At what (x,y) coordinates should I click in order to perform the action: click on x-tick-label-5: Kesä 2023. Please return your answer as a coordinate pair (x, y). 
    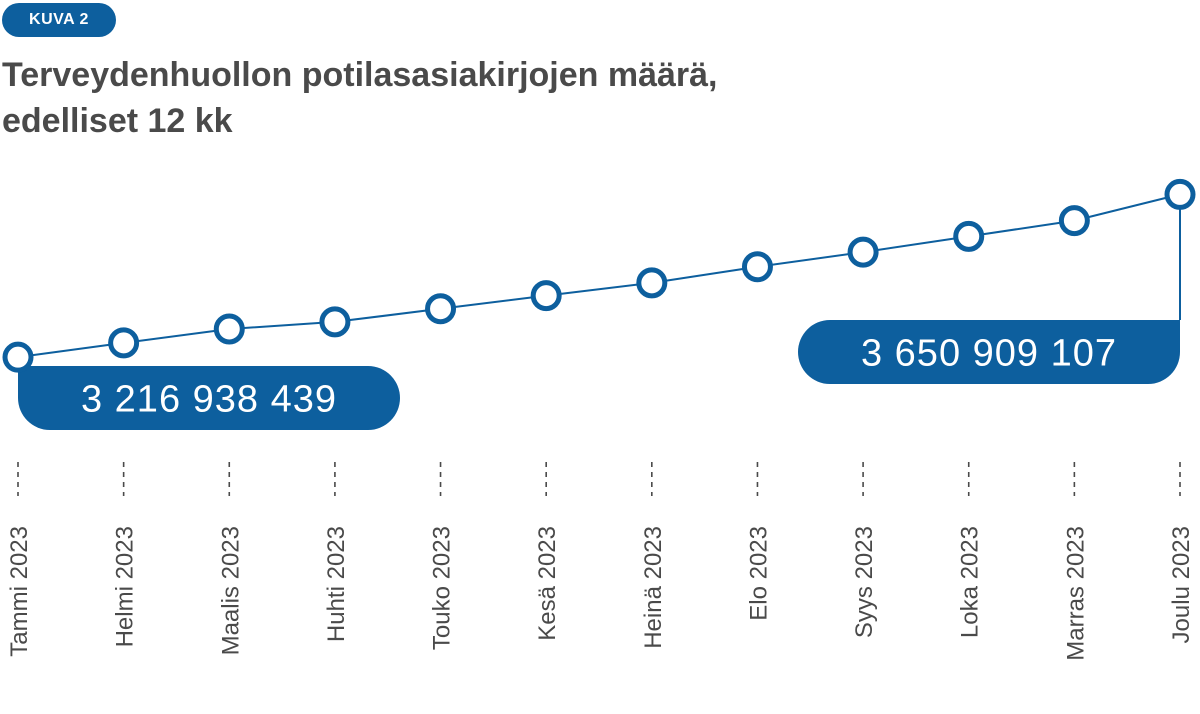
    Looking at the image, I should click on (547, 583).